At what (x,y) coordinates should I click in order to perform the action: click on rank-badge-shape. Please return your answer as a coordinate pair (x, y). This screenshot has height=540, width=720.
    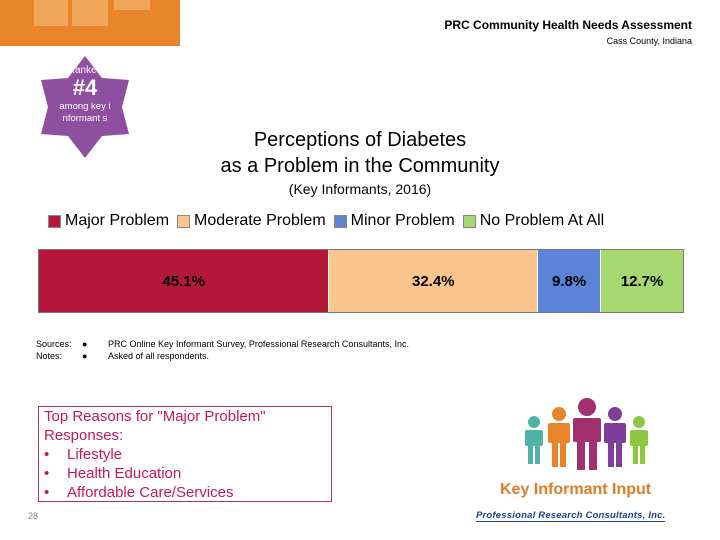
    Looking at the image, I should click on (85, 107).